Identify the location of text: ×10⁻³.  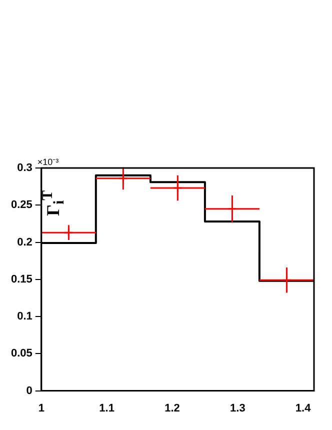
(48, 162).